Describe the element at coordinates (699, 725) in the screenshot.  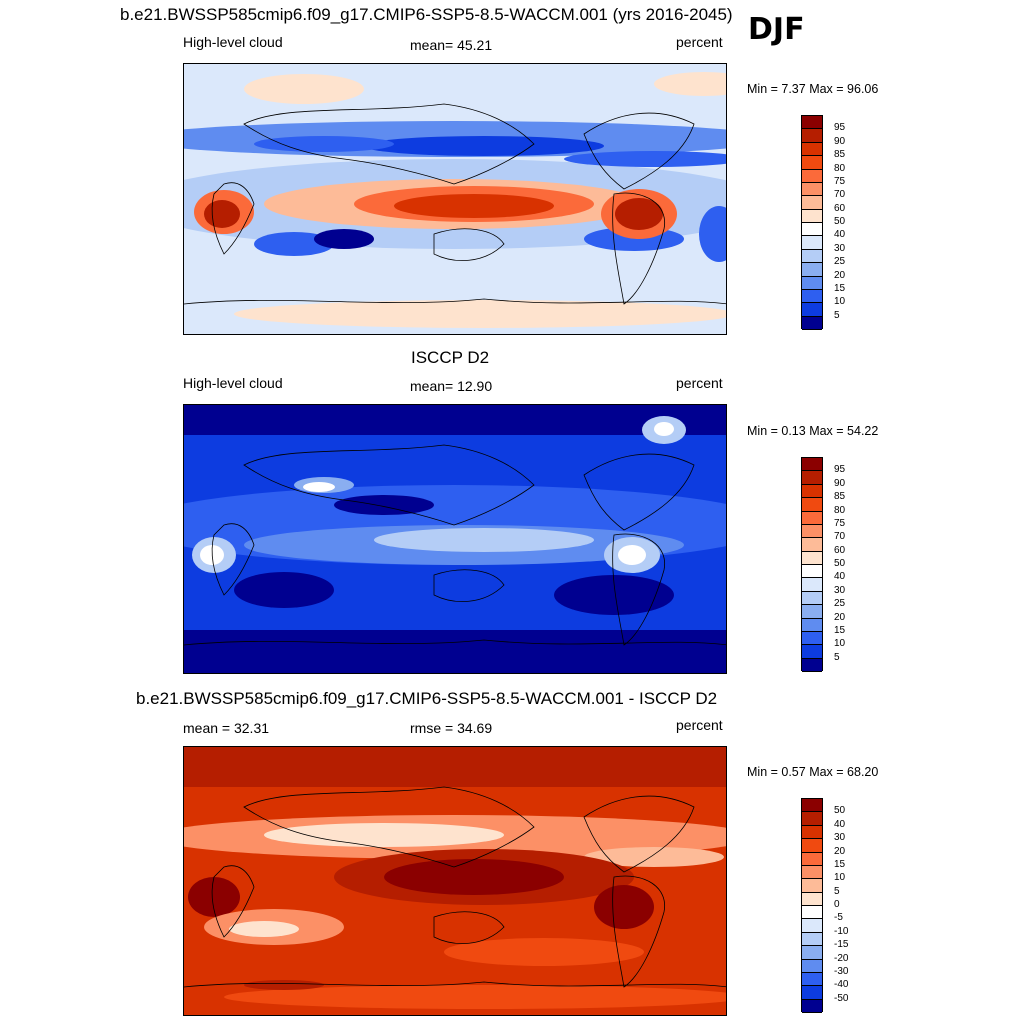
I see `panel-3-units-label: percent` at that location.